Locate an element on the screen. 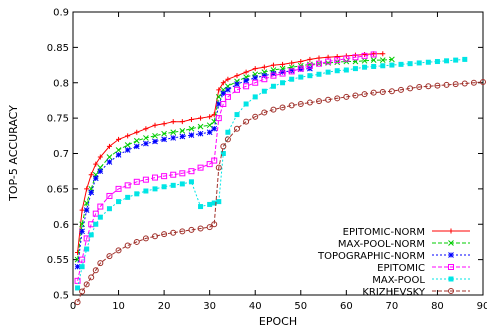  legend-label: KRIZHEVSKY is located at coordinates (394, 292).